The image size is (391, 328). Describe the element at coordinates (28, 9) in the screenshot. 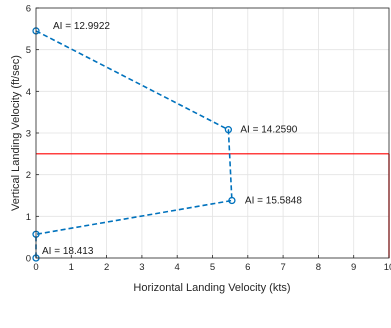

I see `y-tick-label-6: 6` at that location.